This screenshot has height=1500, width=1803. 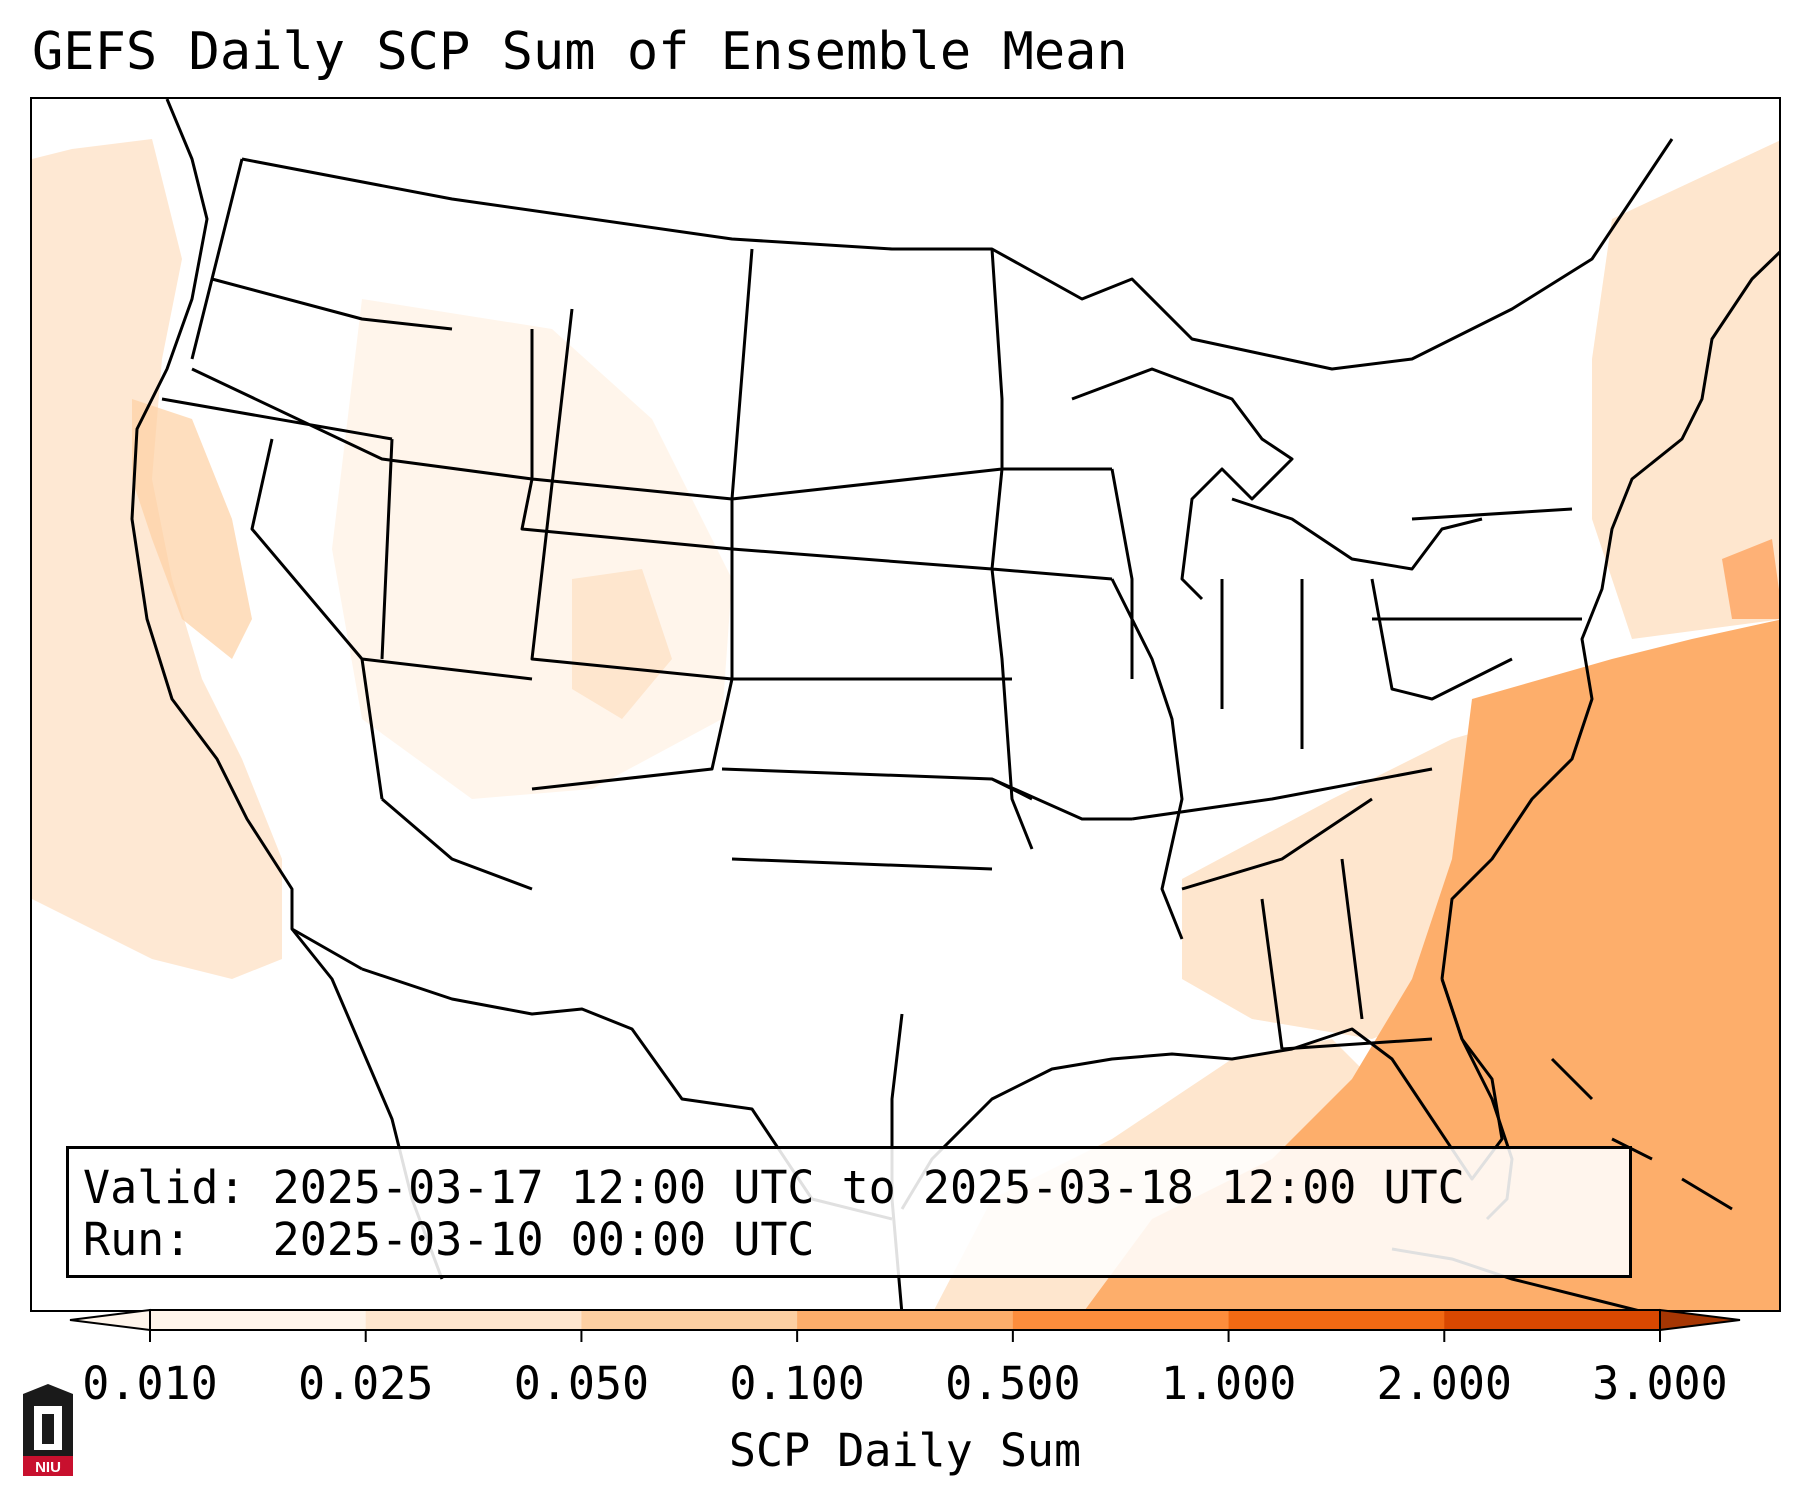 I want to click on niu-logo: NIU, so click(x=48, y=1430).